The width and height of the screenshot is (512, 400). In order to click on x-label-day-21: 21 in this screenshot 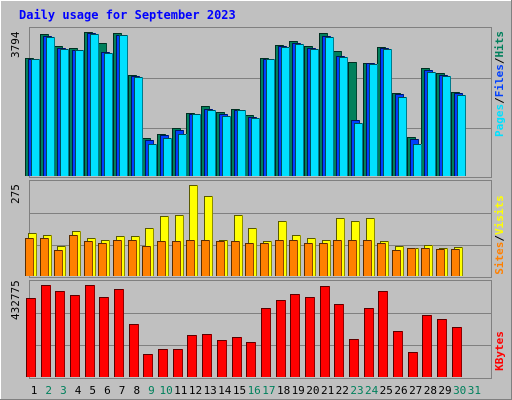, I will do `click(327, 390)`.